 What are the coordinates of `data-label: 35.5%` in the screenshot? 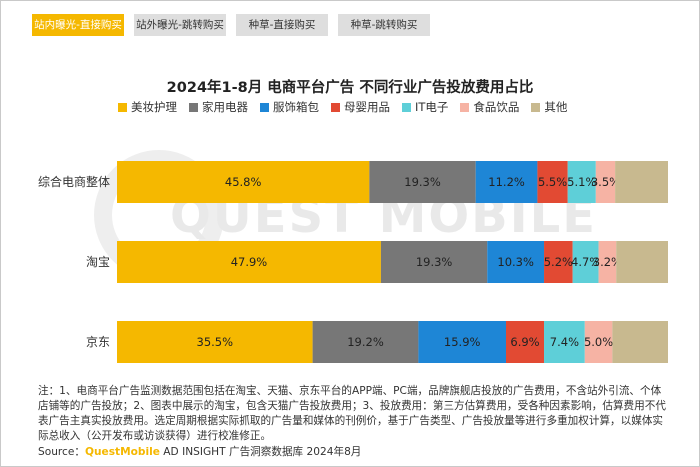 It's located at (215, 342).